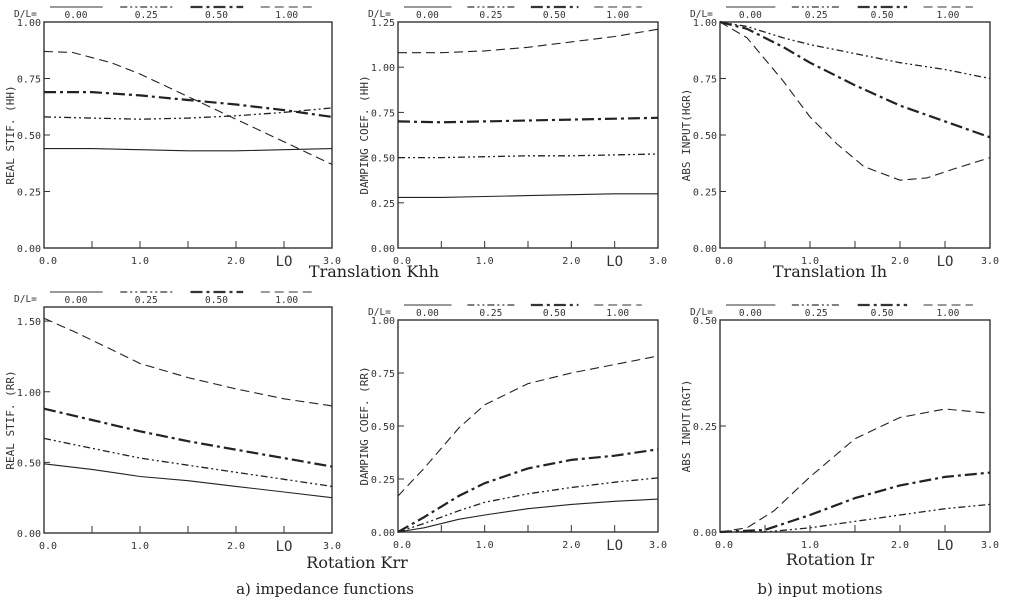  What do you see at coordinates (374, 271) in the screenshot?
I see `chart-footer-title: Translation Khh` at bounding box center [374, 271].